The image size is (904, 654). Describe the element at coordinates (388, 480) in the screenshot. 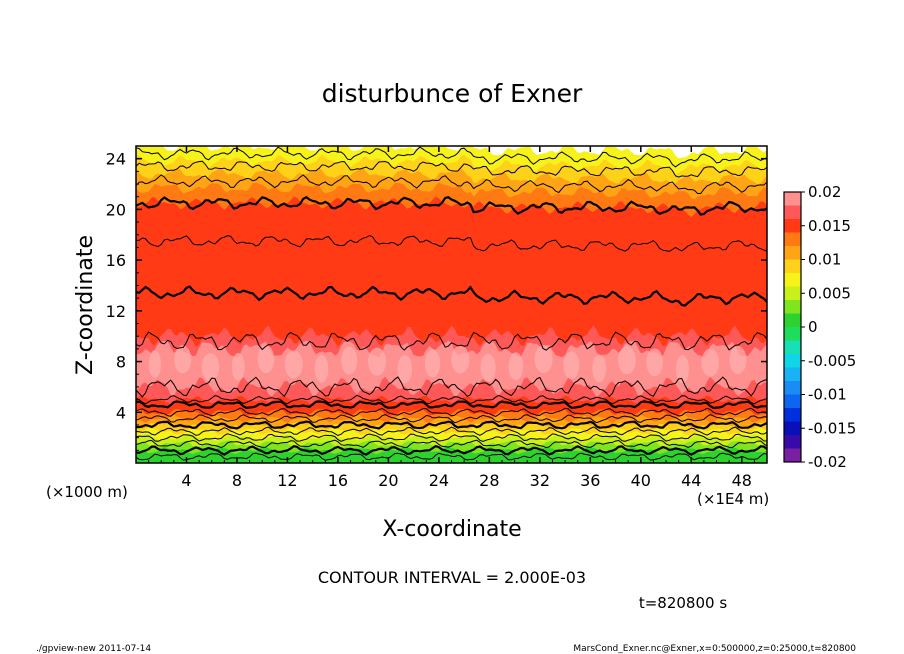

I see `x-tick-label: 20` at that location.